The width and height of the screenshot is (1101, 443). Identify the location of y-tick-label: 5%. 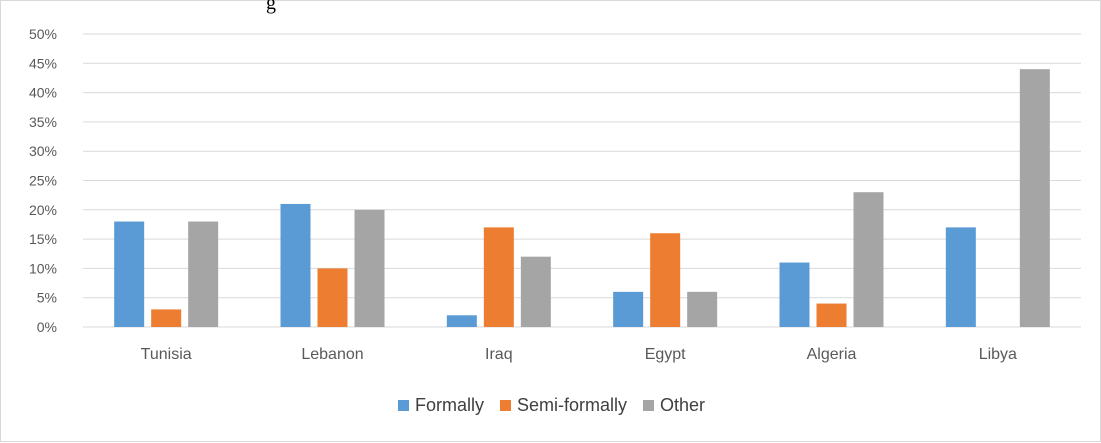
(47, 298).